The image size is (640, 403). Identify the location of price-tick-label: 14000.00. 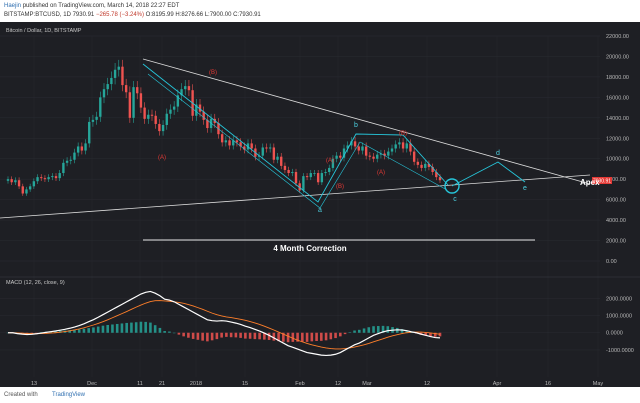
(617, 119).